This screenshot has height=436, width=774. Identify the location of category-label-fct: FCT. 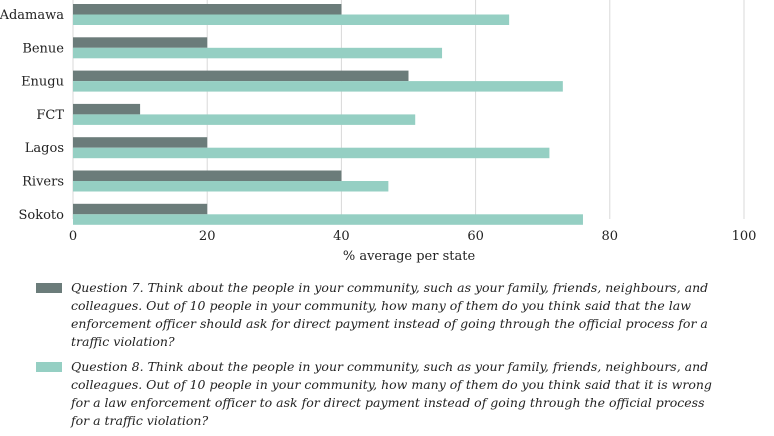
(50, 115).